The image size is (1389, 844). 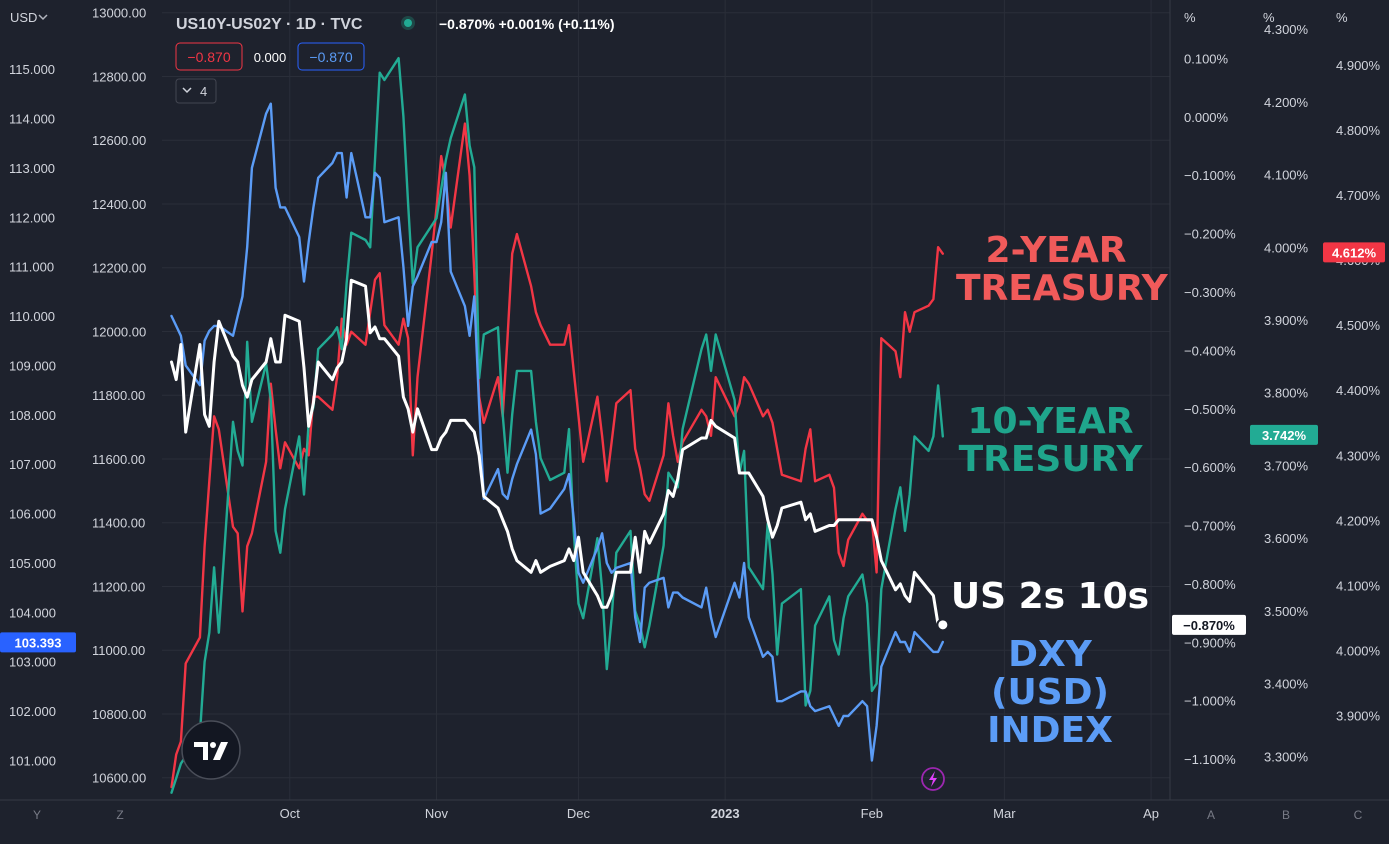 I want to click on buy-price-box, so click(x=331, y=56).